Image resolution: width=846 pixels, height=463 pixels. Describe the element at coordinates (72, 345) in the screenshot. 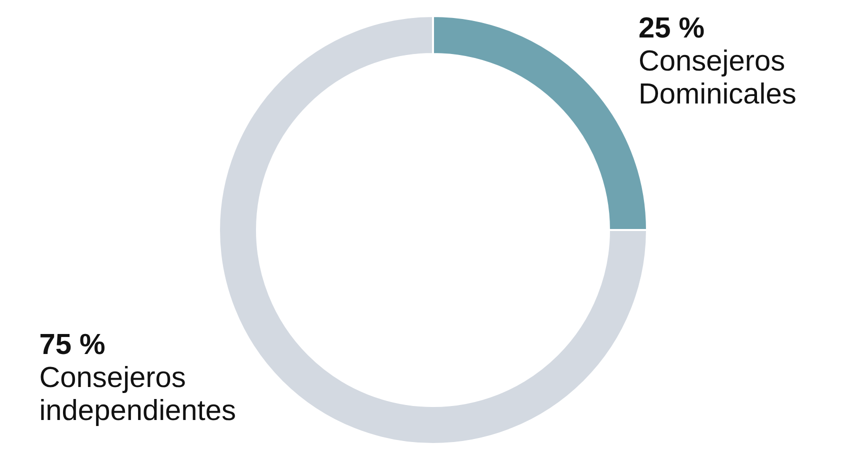

I see `data-label: 75 %` at that location.